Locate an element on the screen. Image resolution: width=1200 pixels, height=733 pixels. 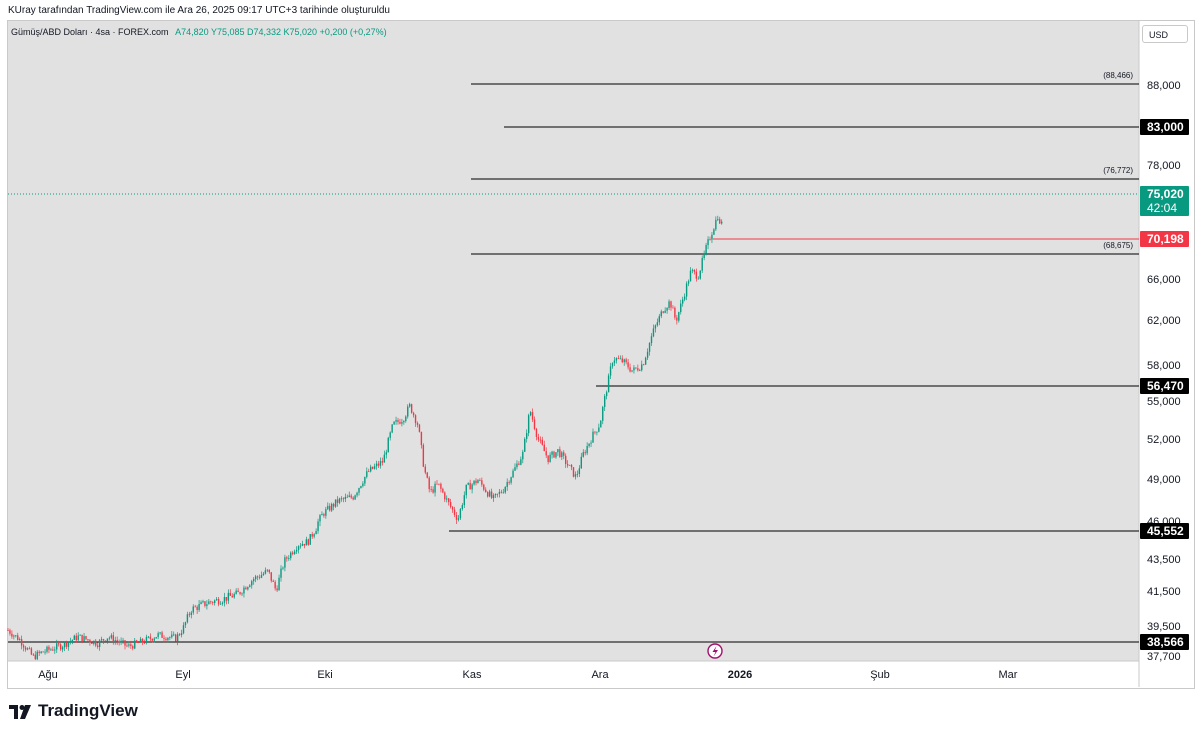
tradingview-logo: TradingView is located at coordinates (73, 711).